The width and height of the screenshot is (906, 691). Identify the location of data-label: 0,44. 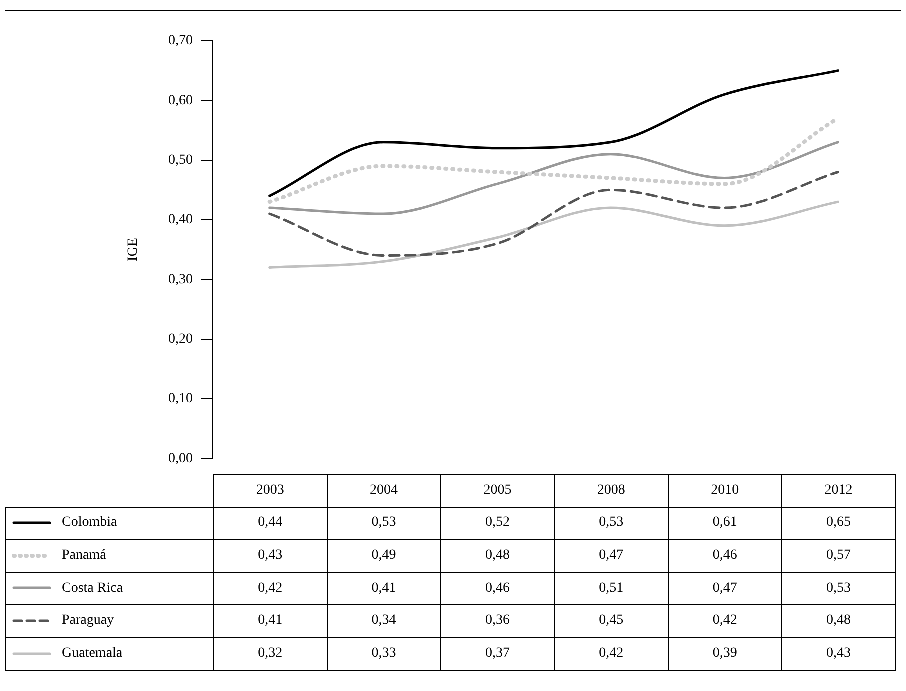
(271, 523).